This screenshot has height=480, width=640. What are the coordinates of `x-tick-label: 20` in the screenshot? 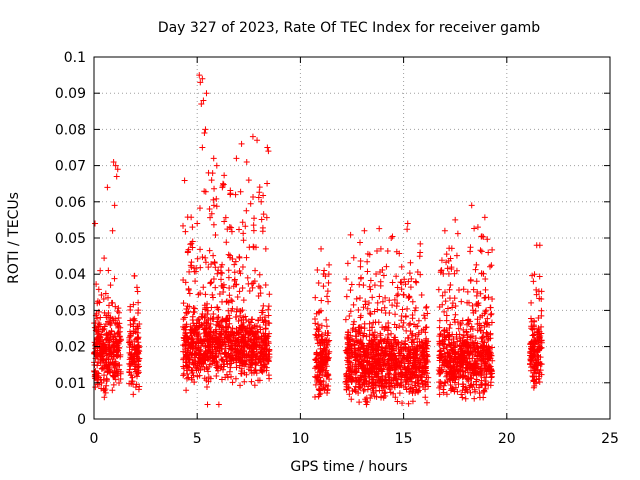 It's located at (507, 439).